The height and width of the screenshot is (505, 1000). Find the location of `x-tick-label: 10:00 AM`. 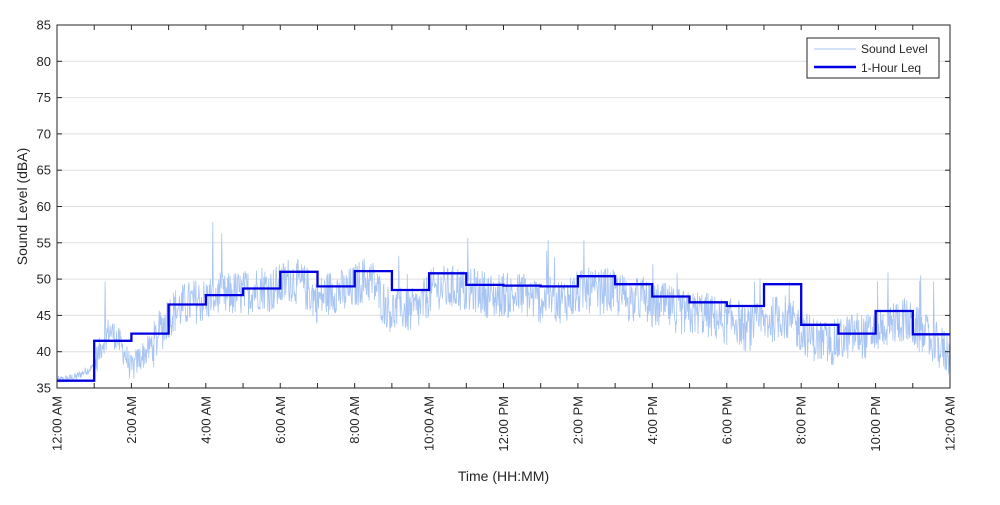

x-tick-label: 10:00 AM is located at coordinates (429, 423).